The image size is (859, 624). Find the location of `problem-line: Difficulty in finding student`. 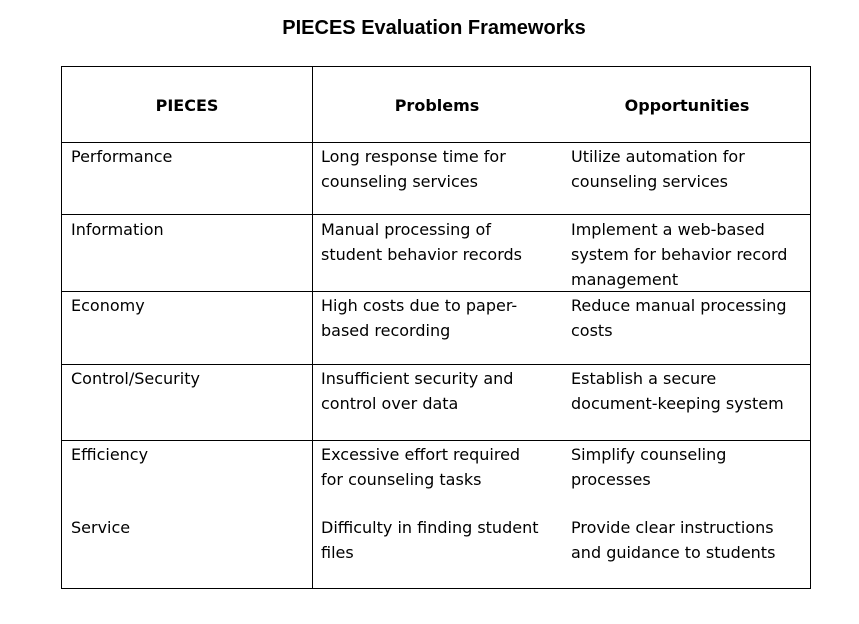

problem-line: Difficulty in finding student is located at coordinates (430, 527).